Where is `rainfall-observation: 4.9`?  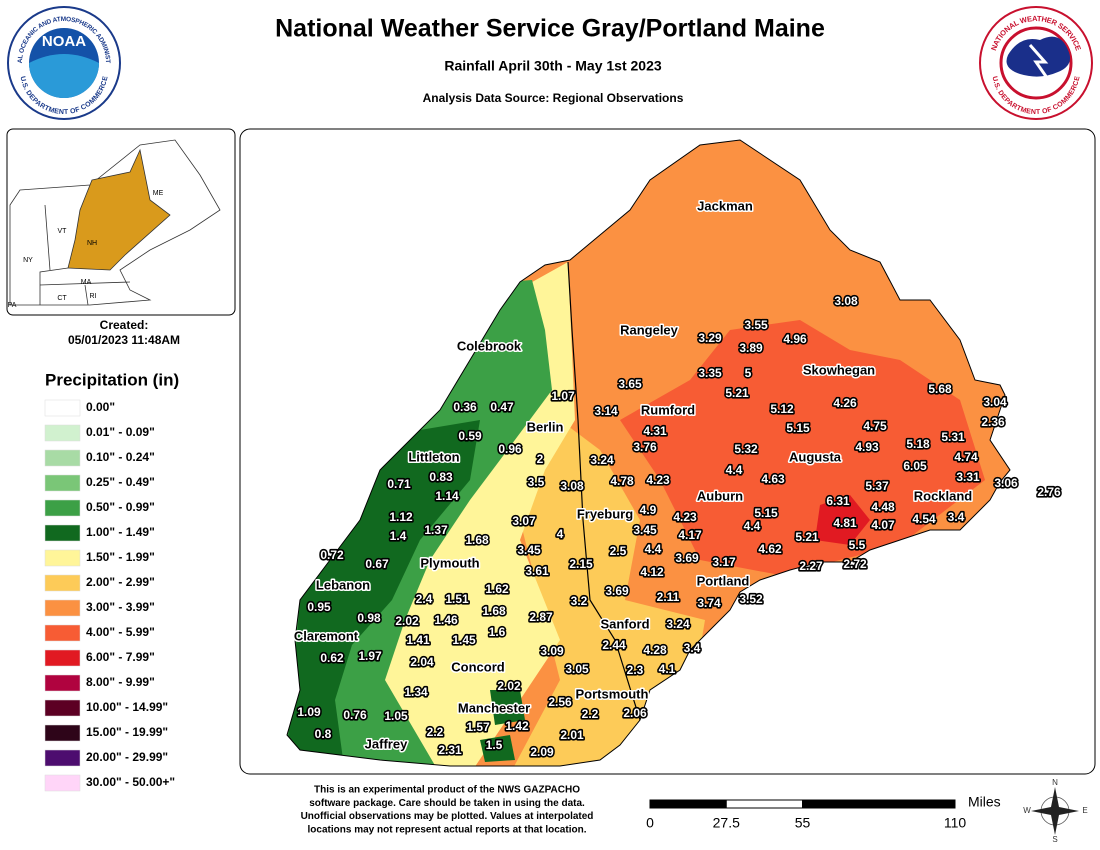 rainfall-observation: 4.9 is located at coordinates (648, 510).